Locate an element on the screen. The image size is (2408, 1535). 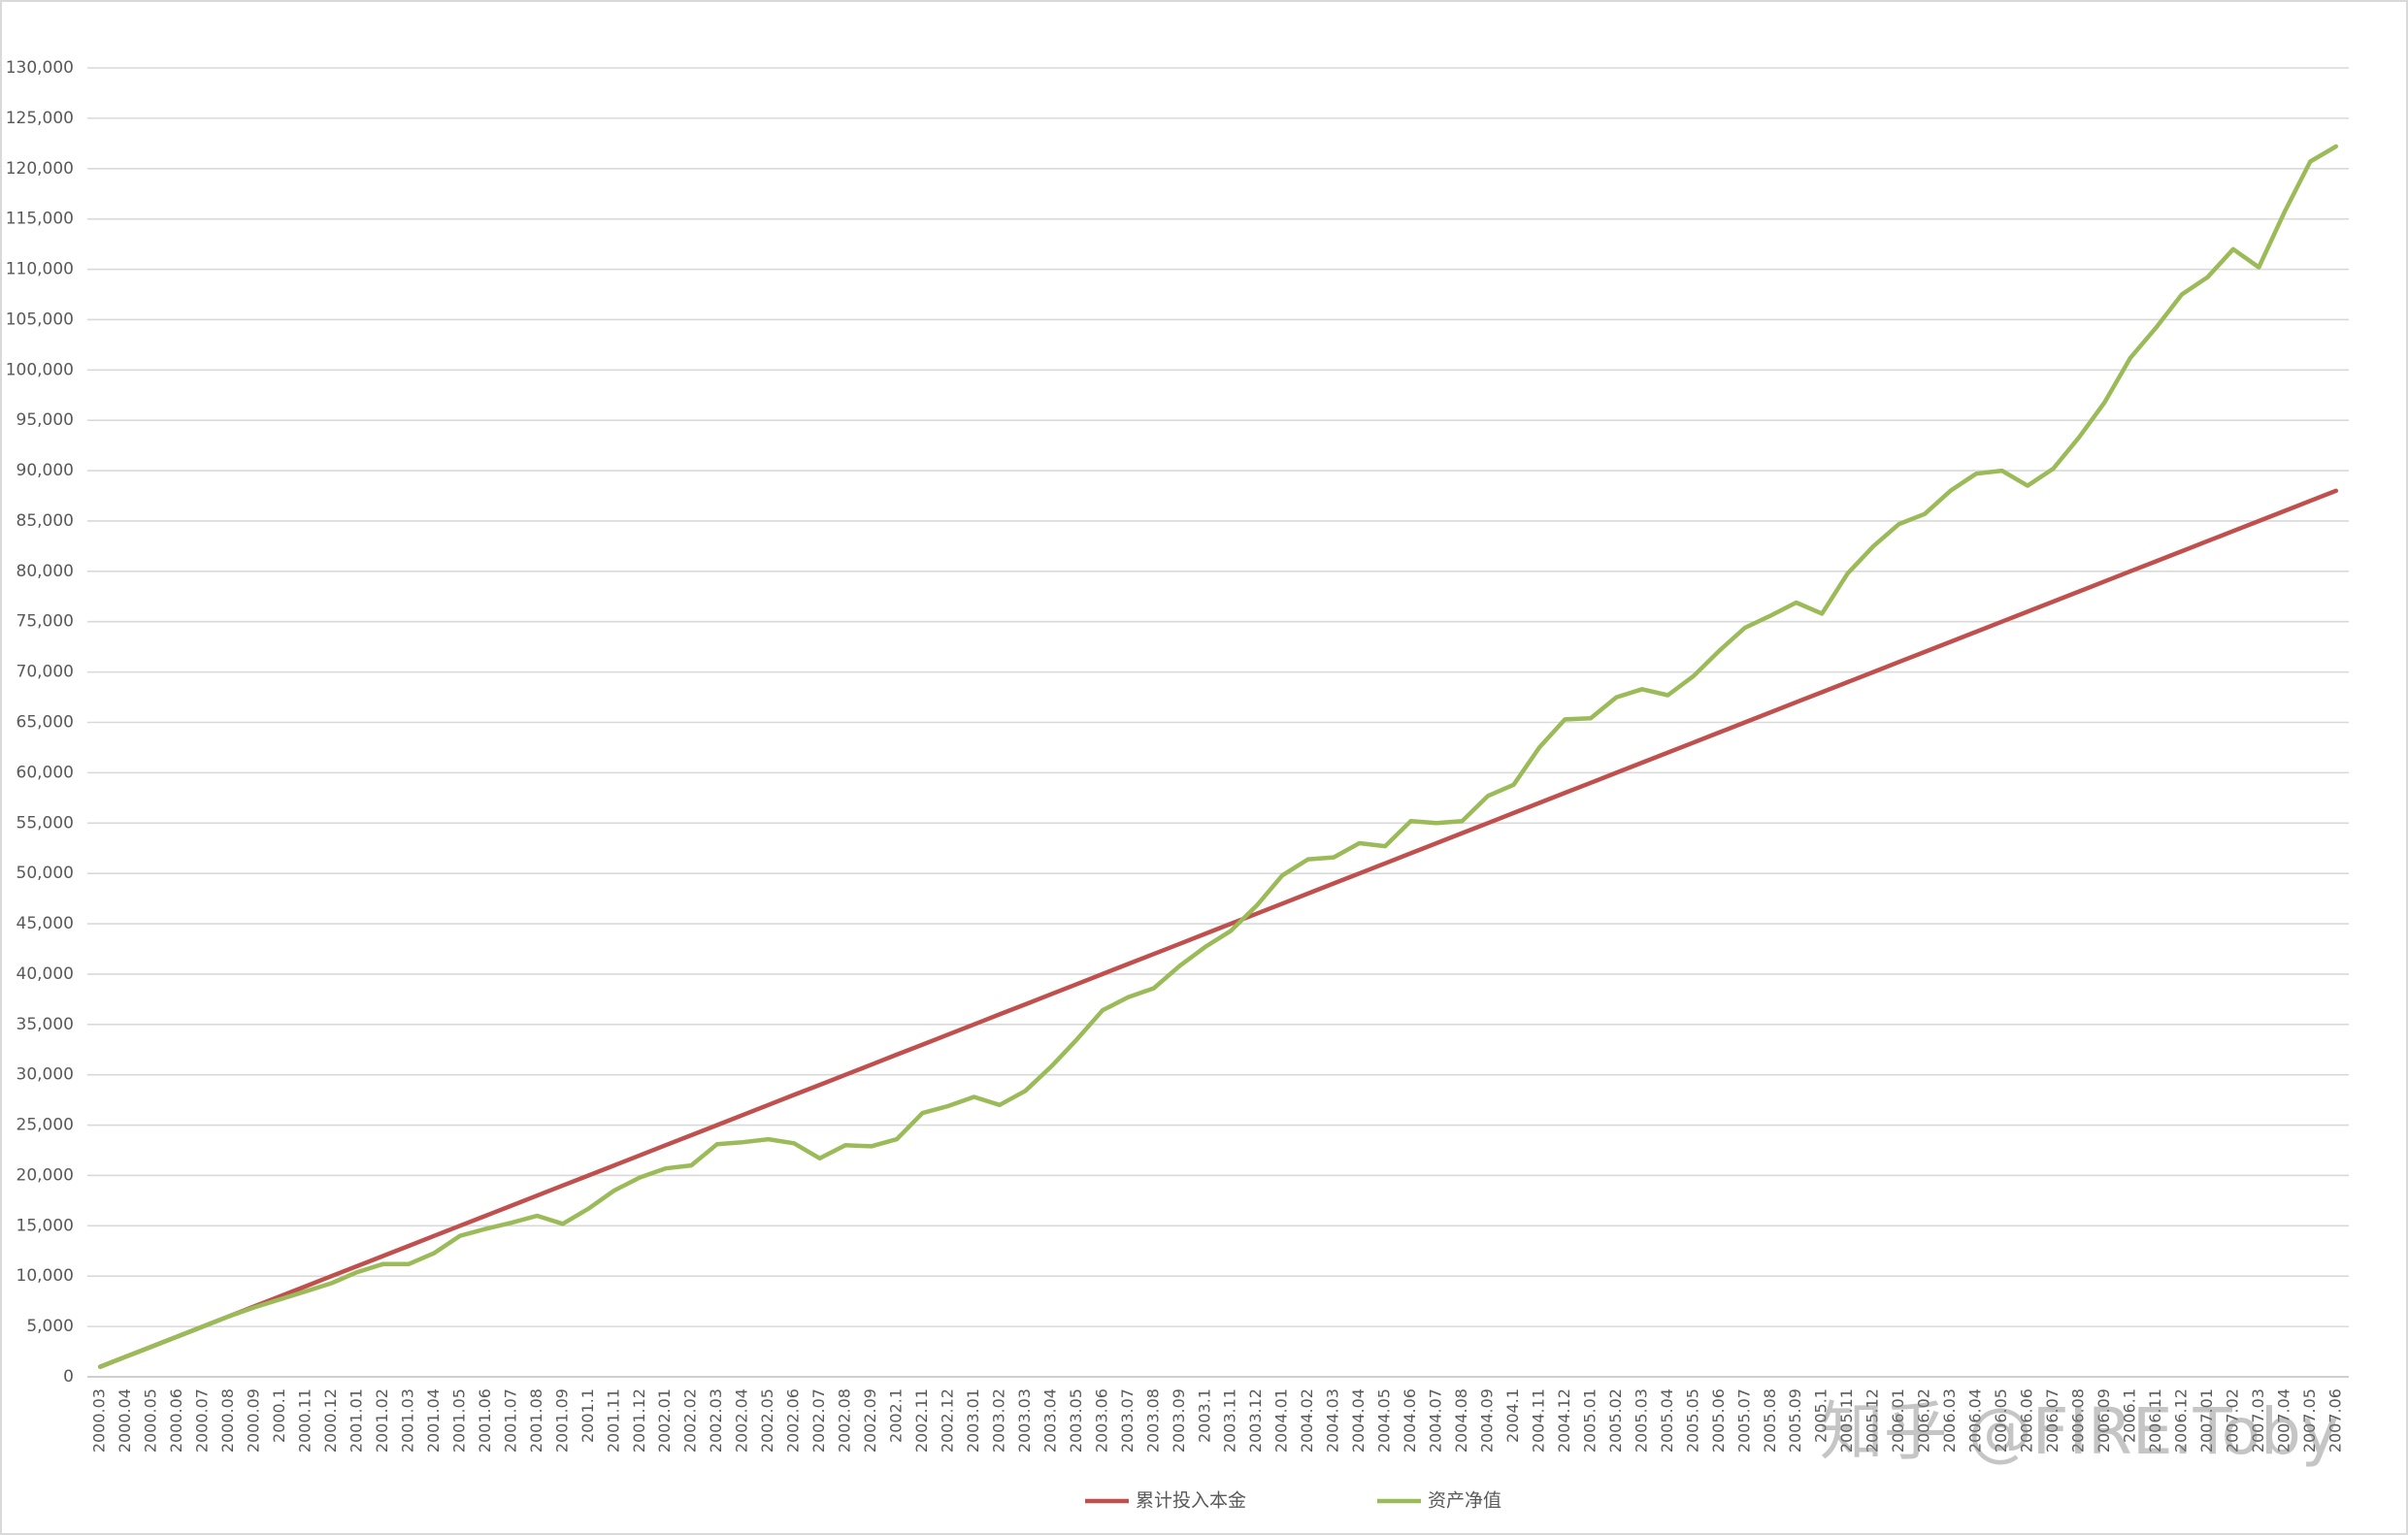
x-tick-label: 2005.08 is located at coordinates (1770, 1421).